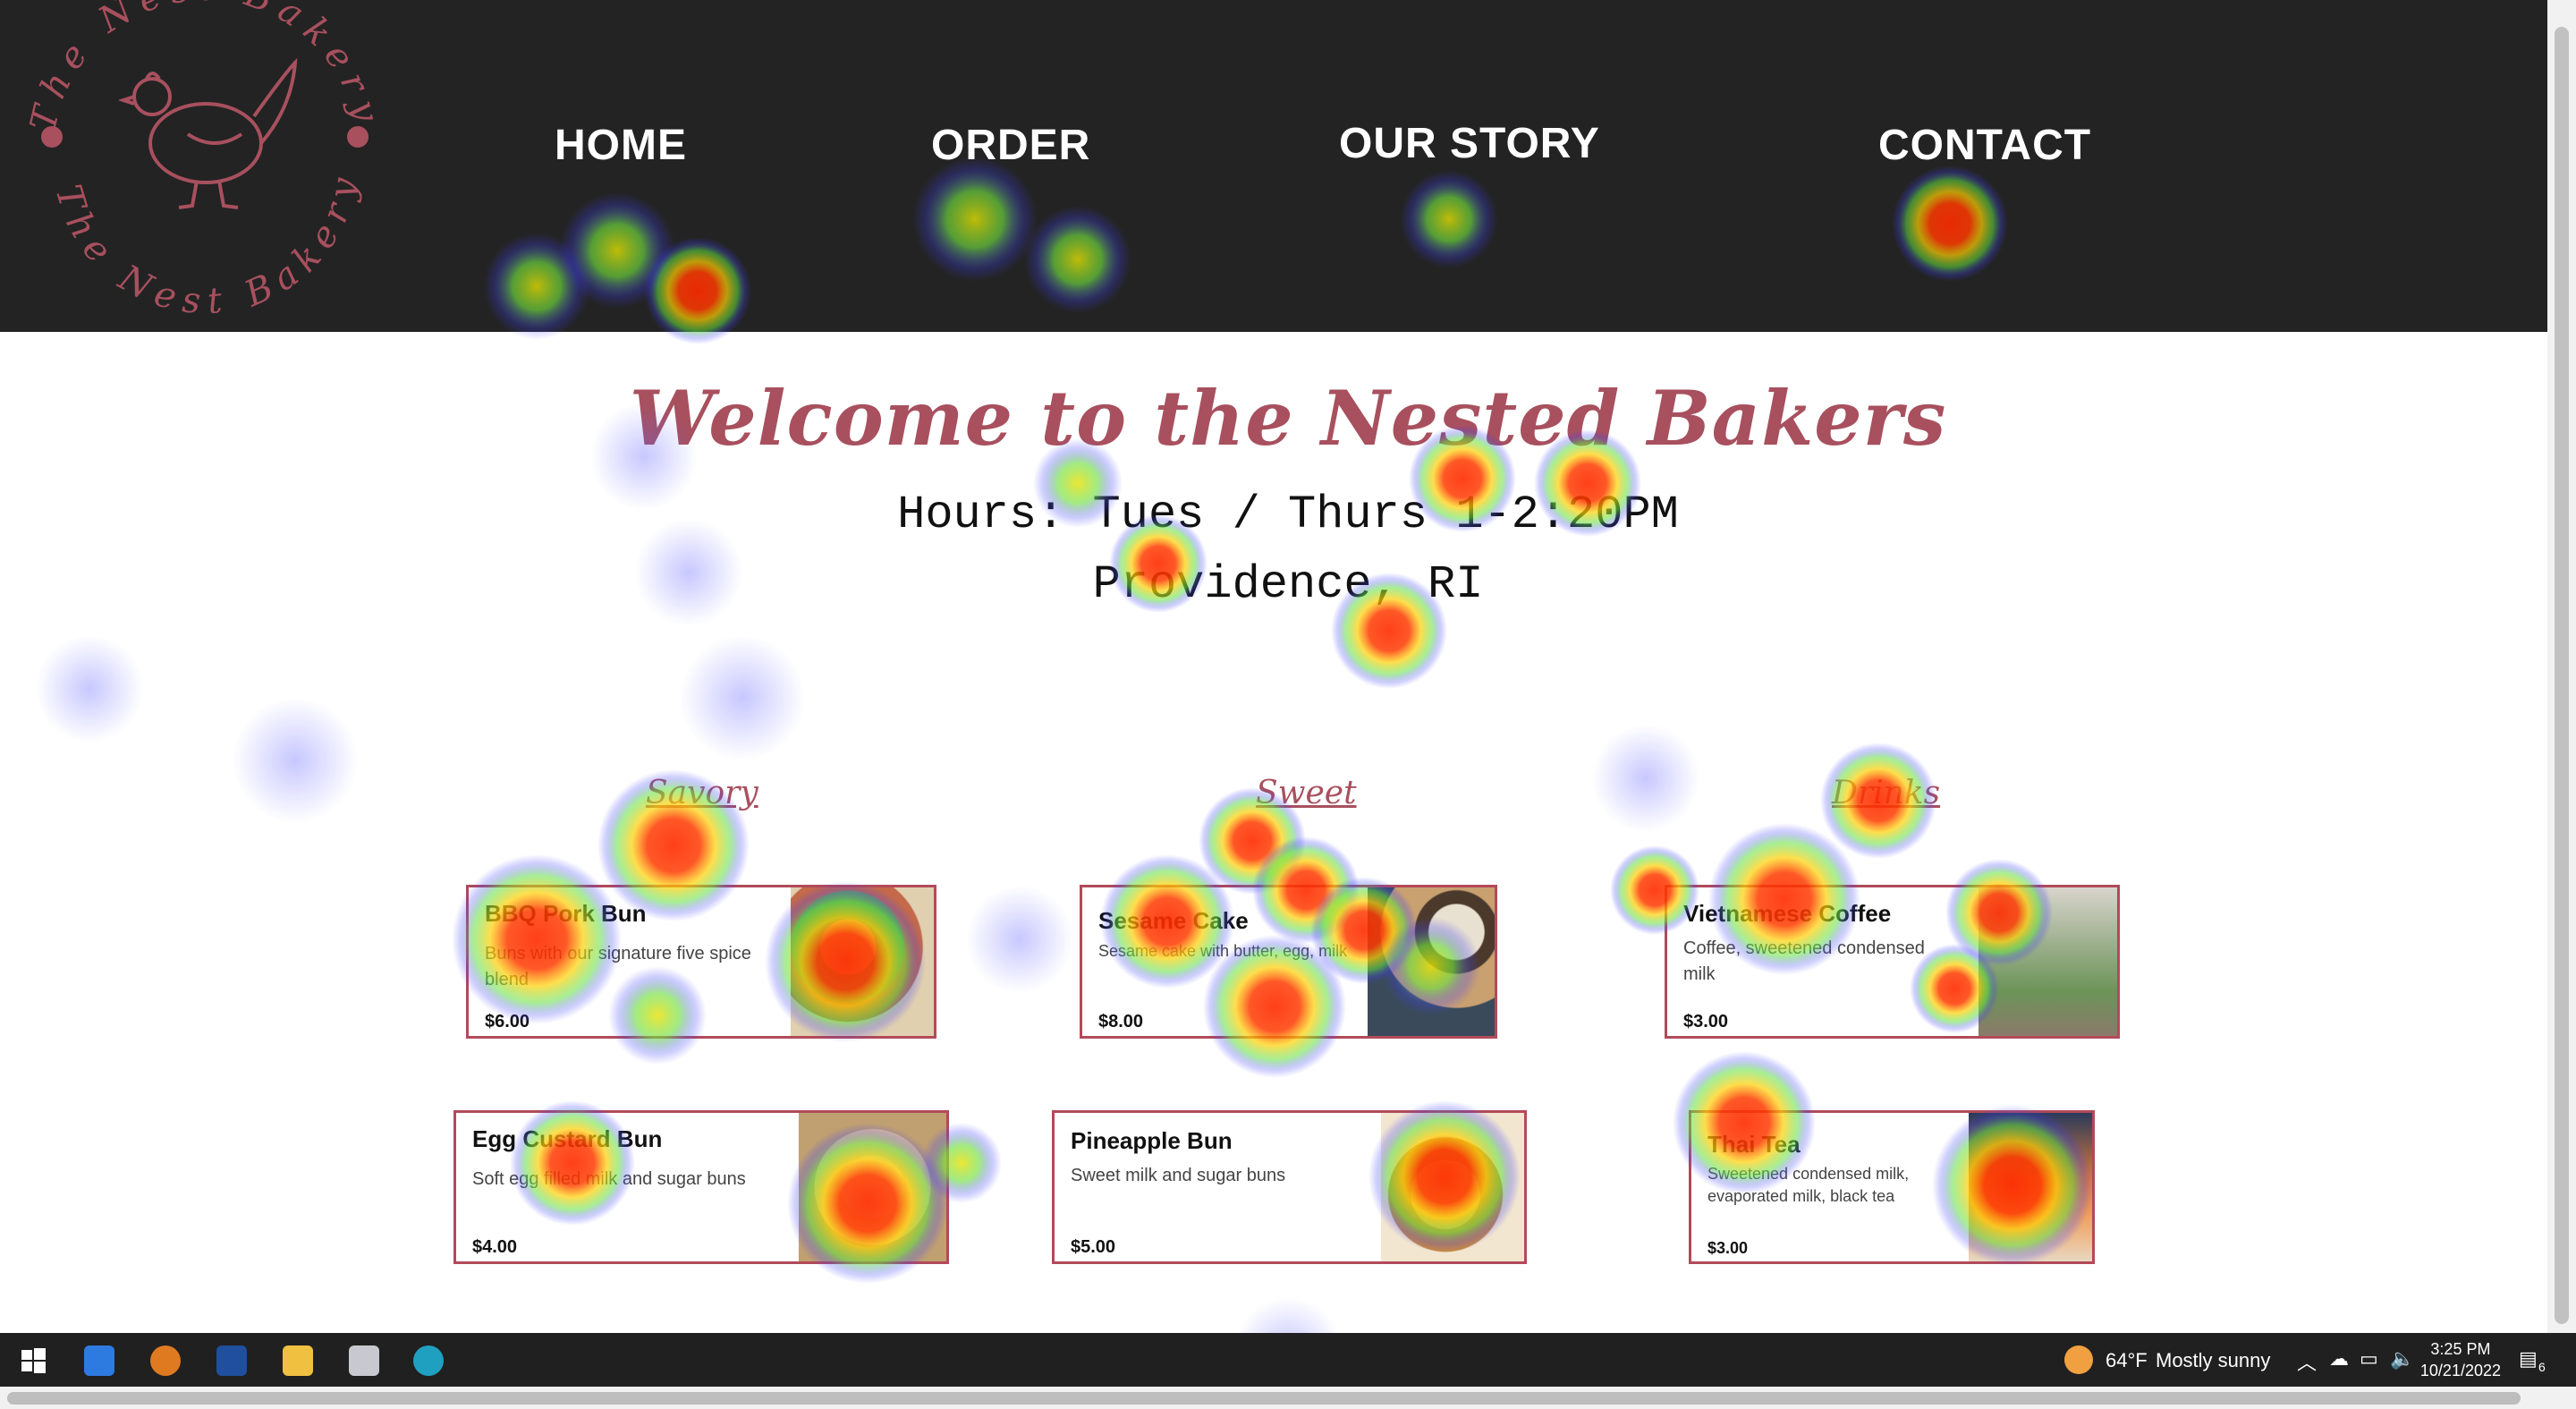 This screenshot has width=2576, height=1409. I want to click on vertical-scrollbar, so click(2561, 667).